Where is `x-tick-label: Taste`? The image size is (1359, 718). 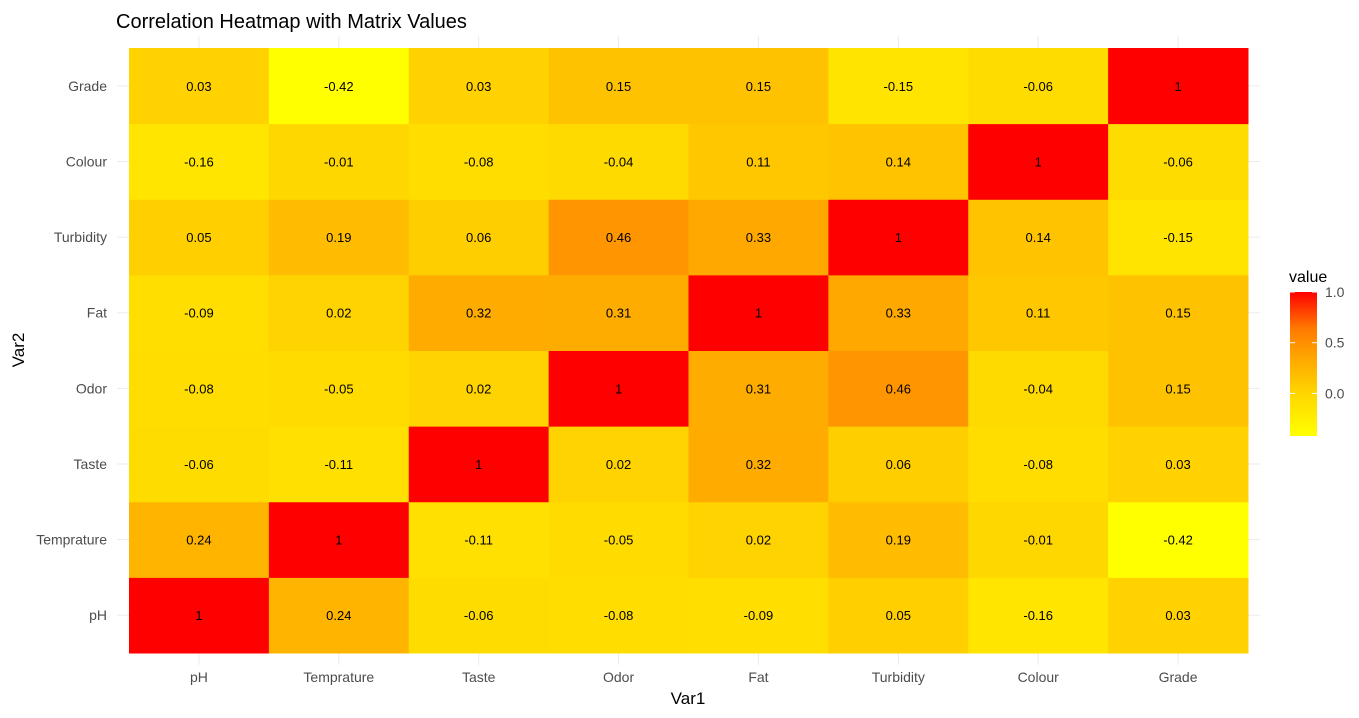 x-tick-label: Taste is located at coordinates (479, 677).